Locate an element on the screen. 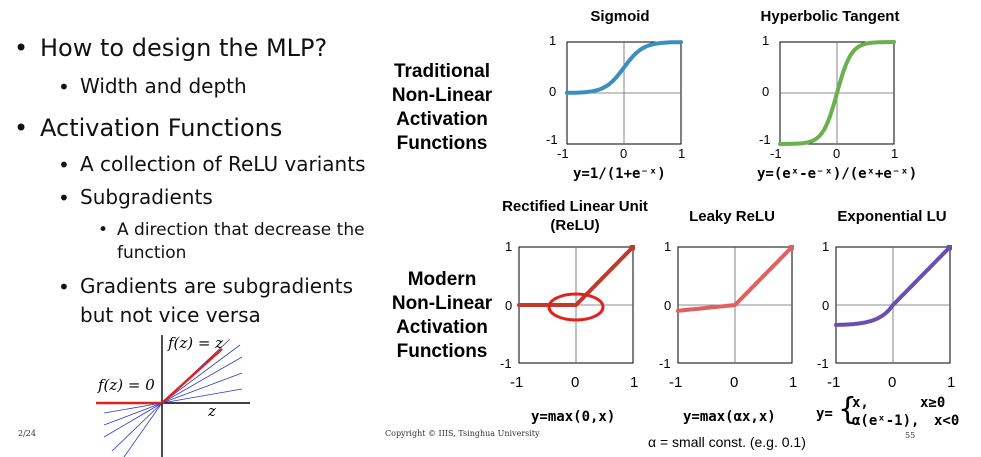 This screenshot has width=981, height=457. copyright: Copyright © IIIS, Tsinghua University is located at coordinates (462, 433).